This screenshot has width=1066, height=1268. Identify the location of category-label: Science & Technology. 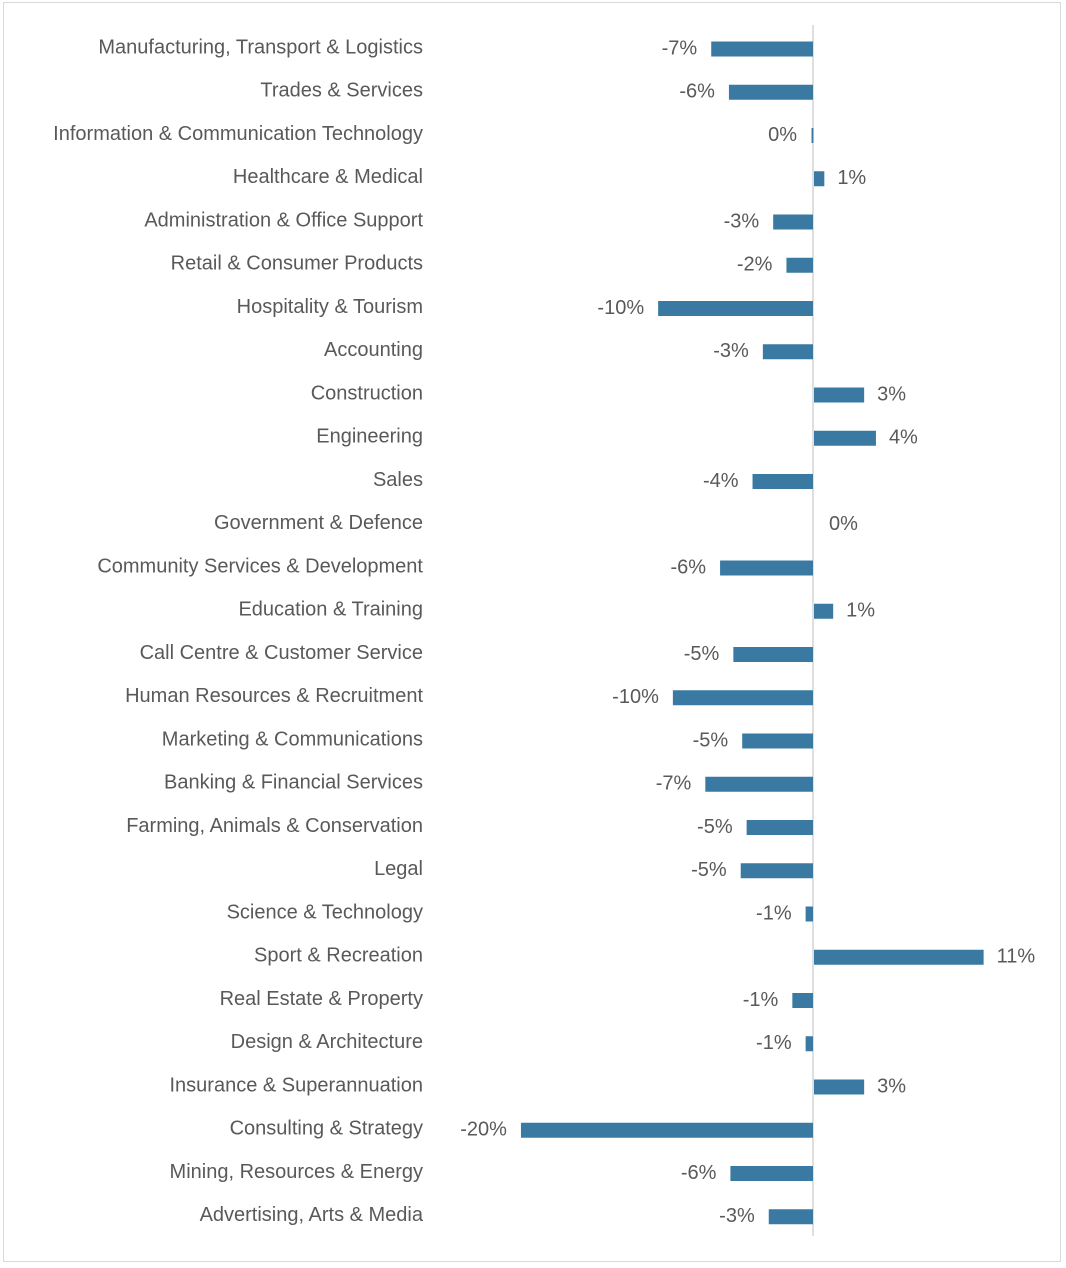
(325, 912).